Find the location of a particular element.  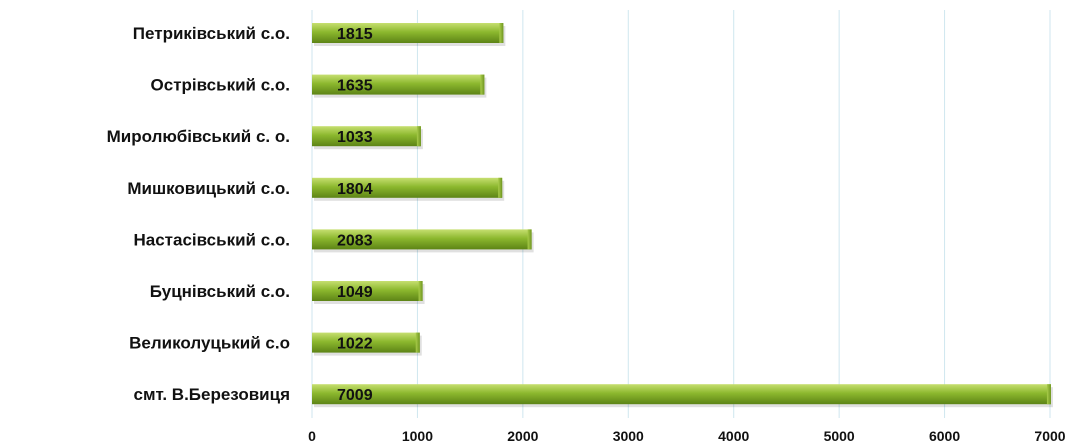

category-label: Острівський с.о. is located at coordinates (220, 85).